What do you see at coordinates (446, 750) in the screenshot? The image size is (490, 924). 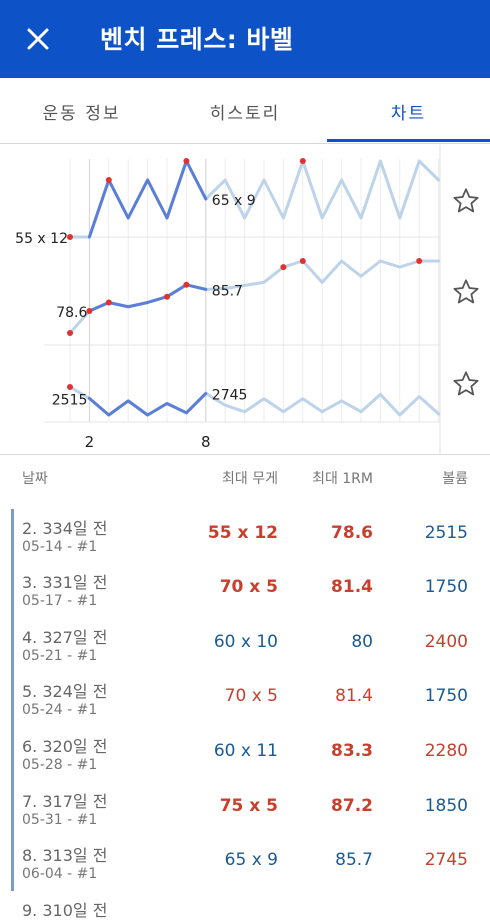 I see `row-volume: 2280` at bounding box center [446, 750].